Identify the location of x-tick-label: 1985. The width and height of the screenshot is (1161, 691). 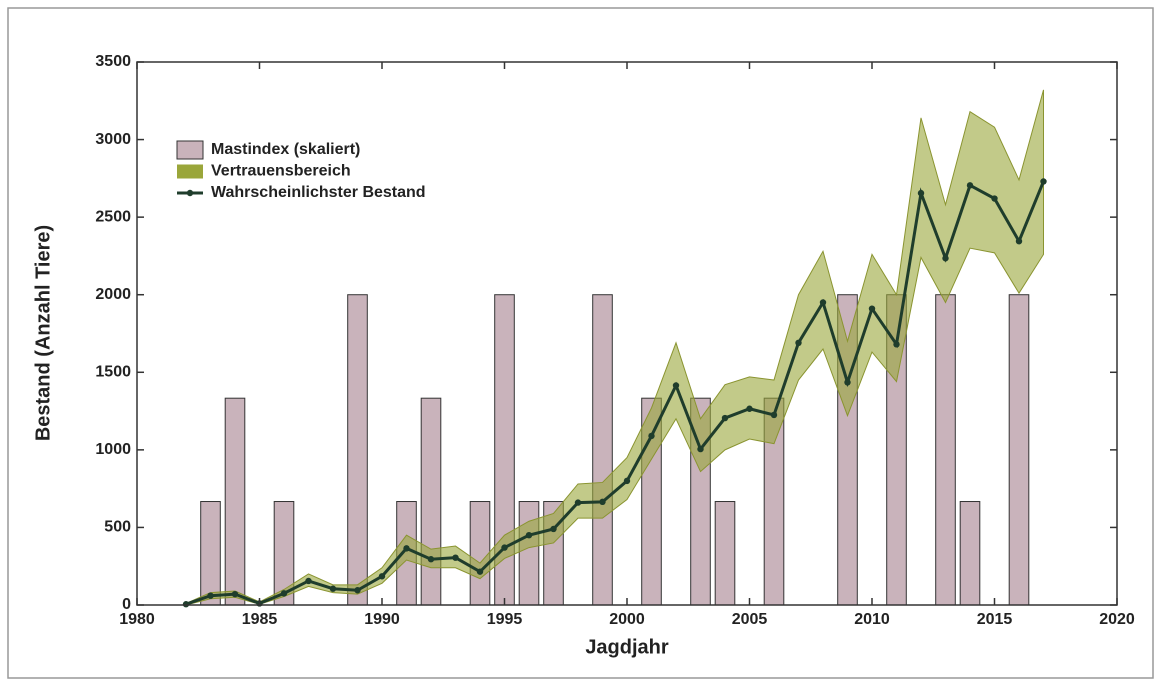
(260, 619).